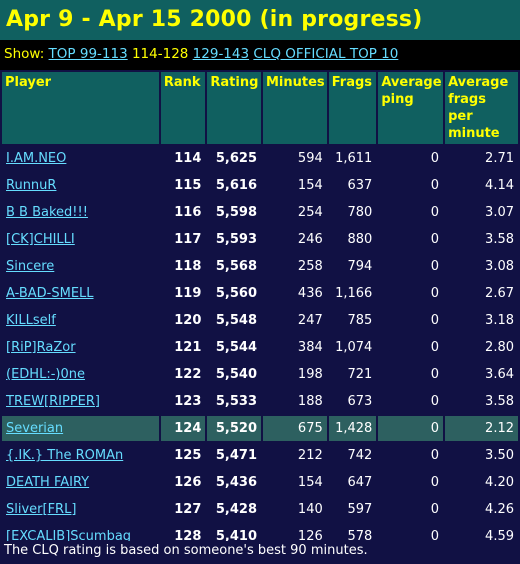  I want to click on fpm-cell: 3.64, so click(481, 374).